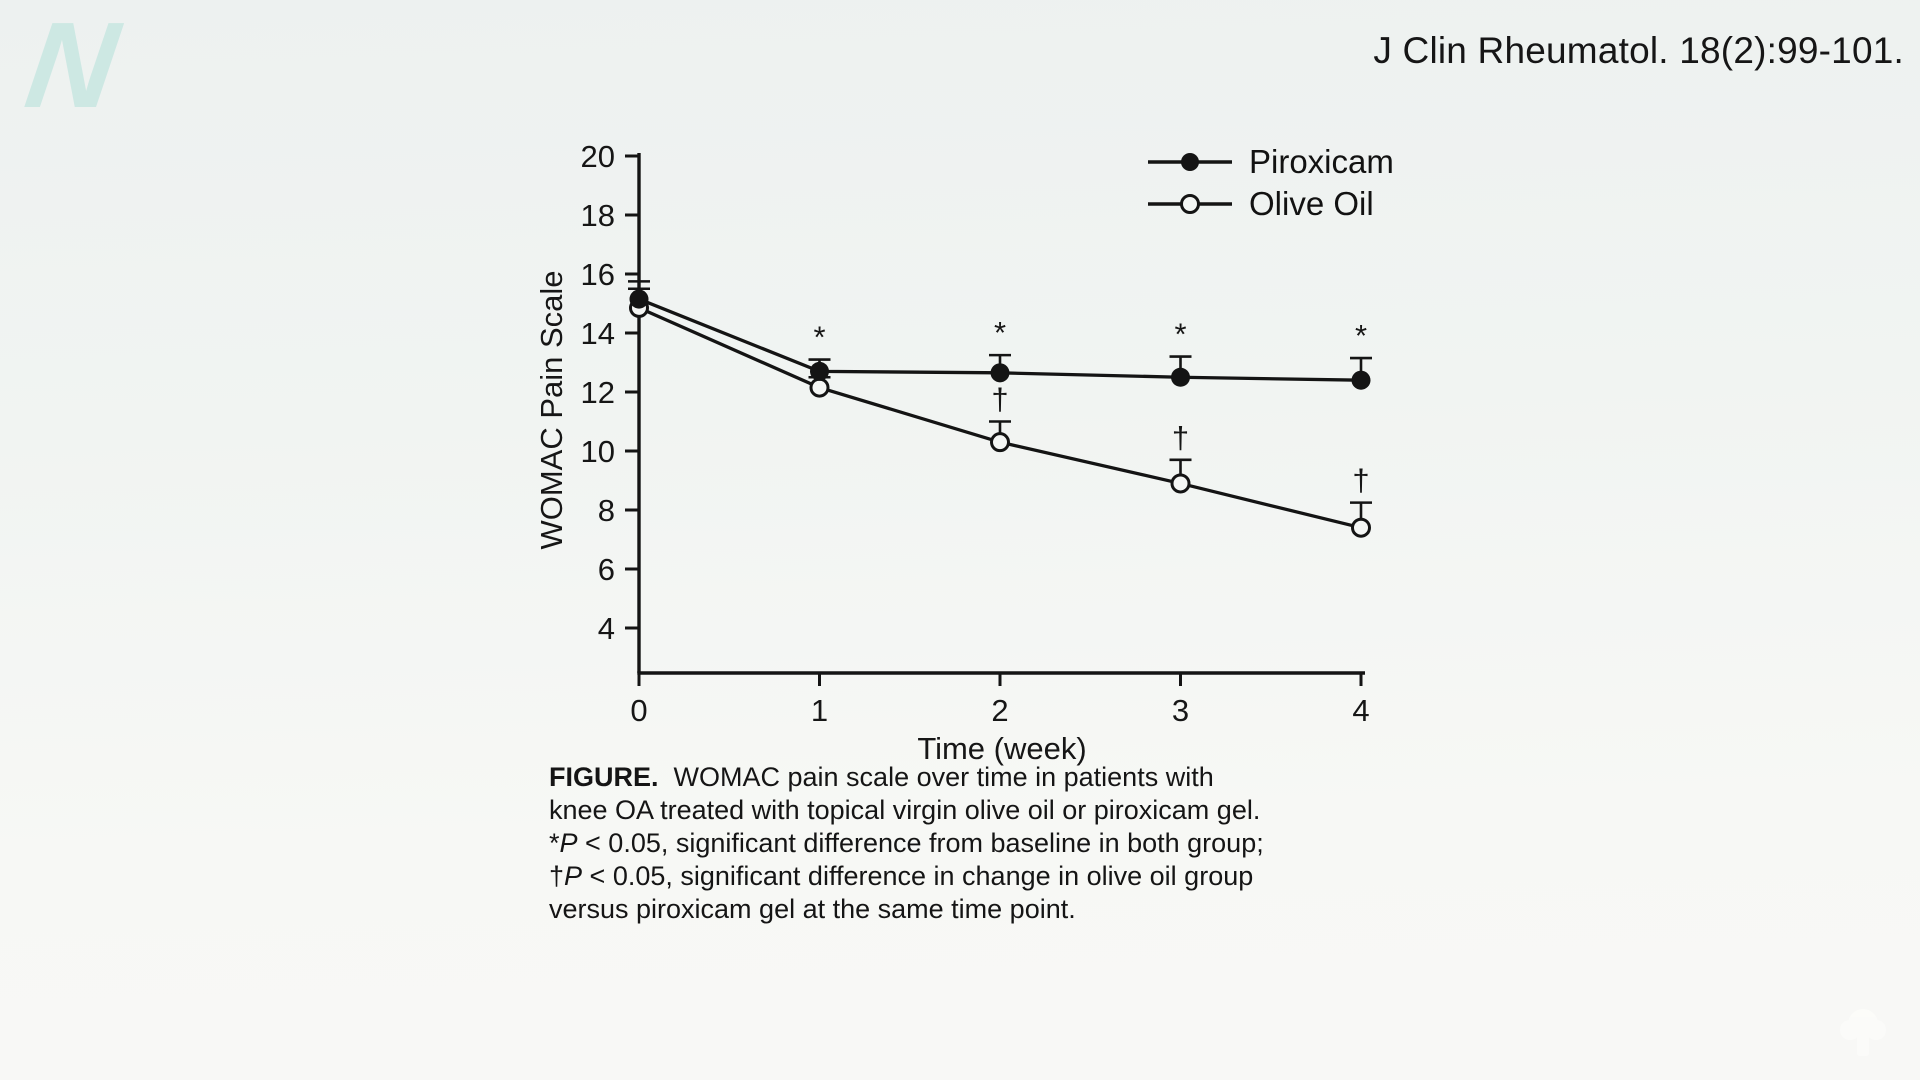 The height and width of the screenshot is (1080, 1920). Describe the element at coordinates (1863, 1032) in the screenshot. I see `lock-watermark-icon` at that location.